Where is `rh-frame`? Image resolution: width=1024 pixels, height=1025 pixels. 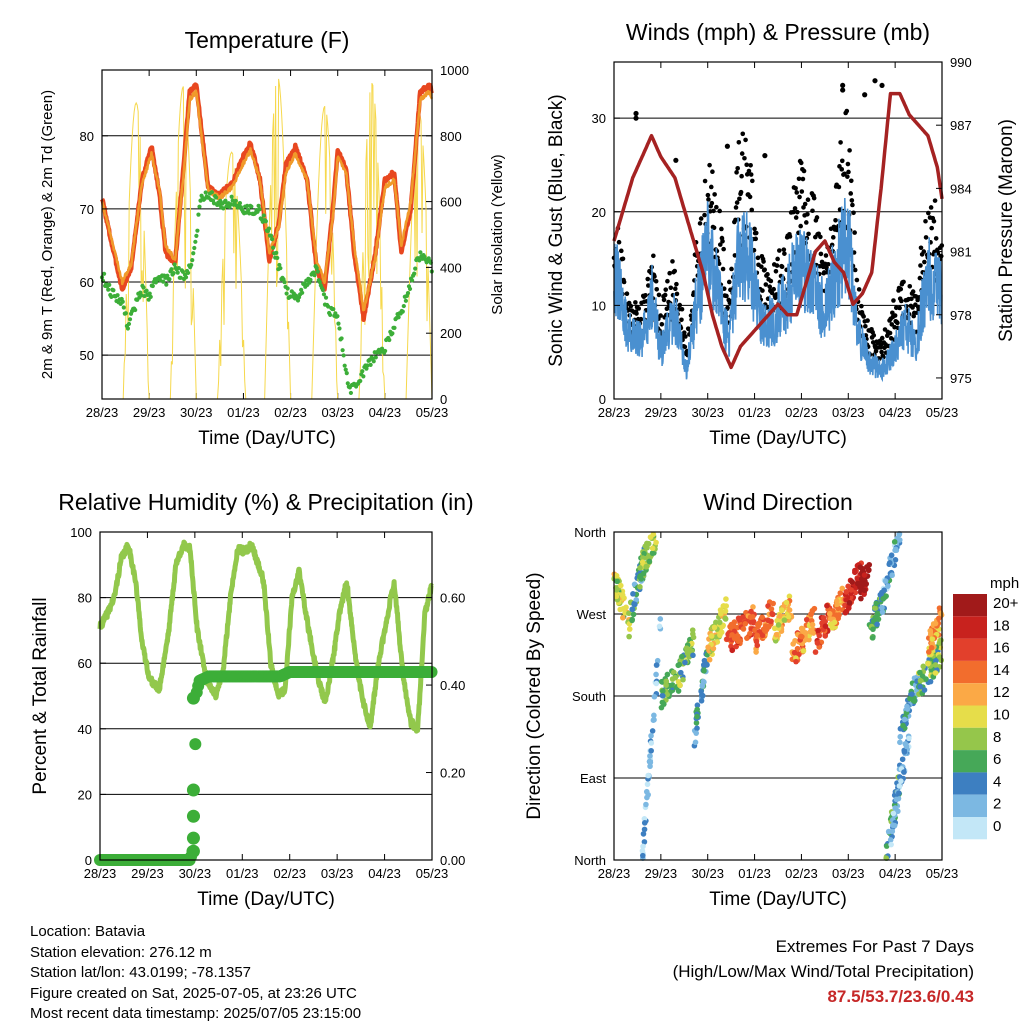 rh-frame is located at coordinates (266, 696).